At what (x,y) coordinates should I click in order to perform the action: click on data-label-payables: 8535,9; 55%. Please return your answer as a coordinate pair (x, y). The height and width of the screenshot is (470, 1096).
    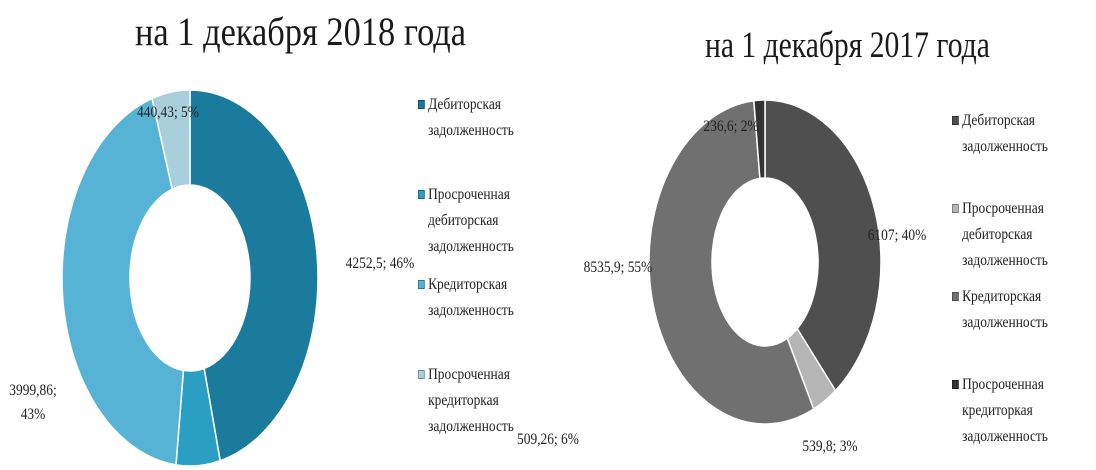
    Looking at the image, I should click on (618, 267).